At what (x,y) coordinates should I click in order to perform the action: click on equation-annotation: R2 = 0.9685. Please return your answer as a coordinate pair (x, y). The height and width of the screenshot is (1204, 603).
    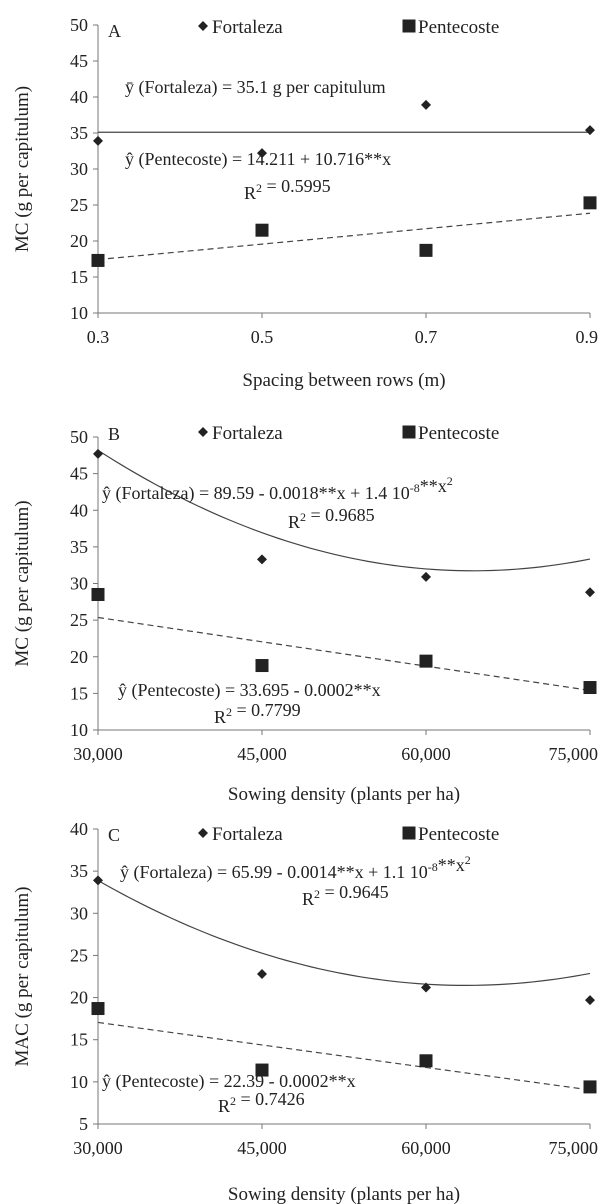
    Looking at the image, I should click on (331, 518).